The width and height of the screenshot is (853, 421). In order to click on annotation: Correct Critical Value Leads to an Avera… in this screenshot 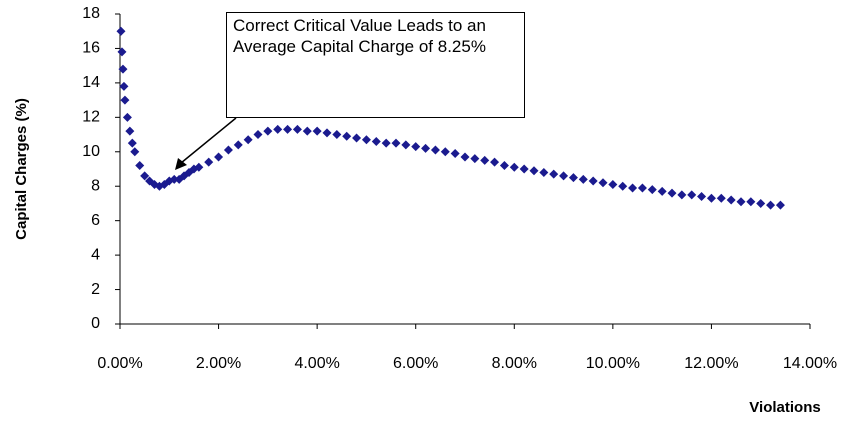, I will do `click(375, 65)`.